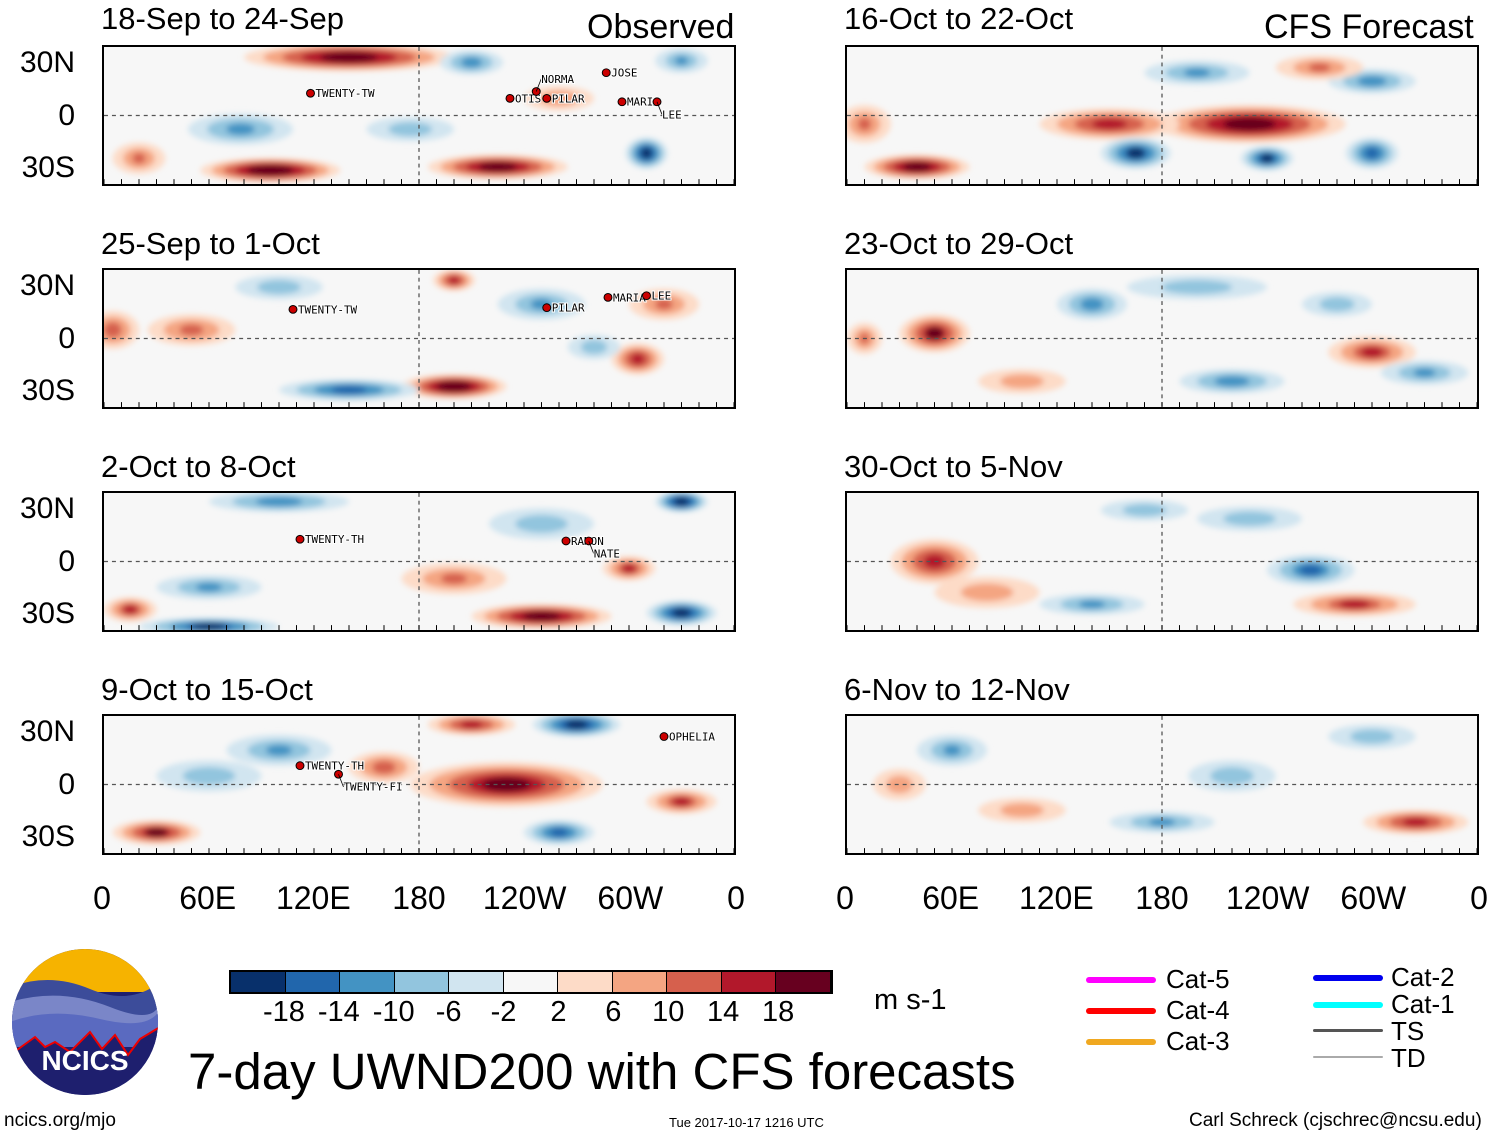 This screenshot has width=1510, height=1137. I want to click on latitude-label: 30N, so click(47, 508).